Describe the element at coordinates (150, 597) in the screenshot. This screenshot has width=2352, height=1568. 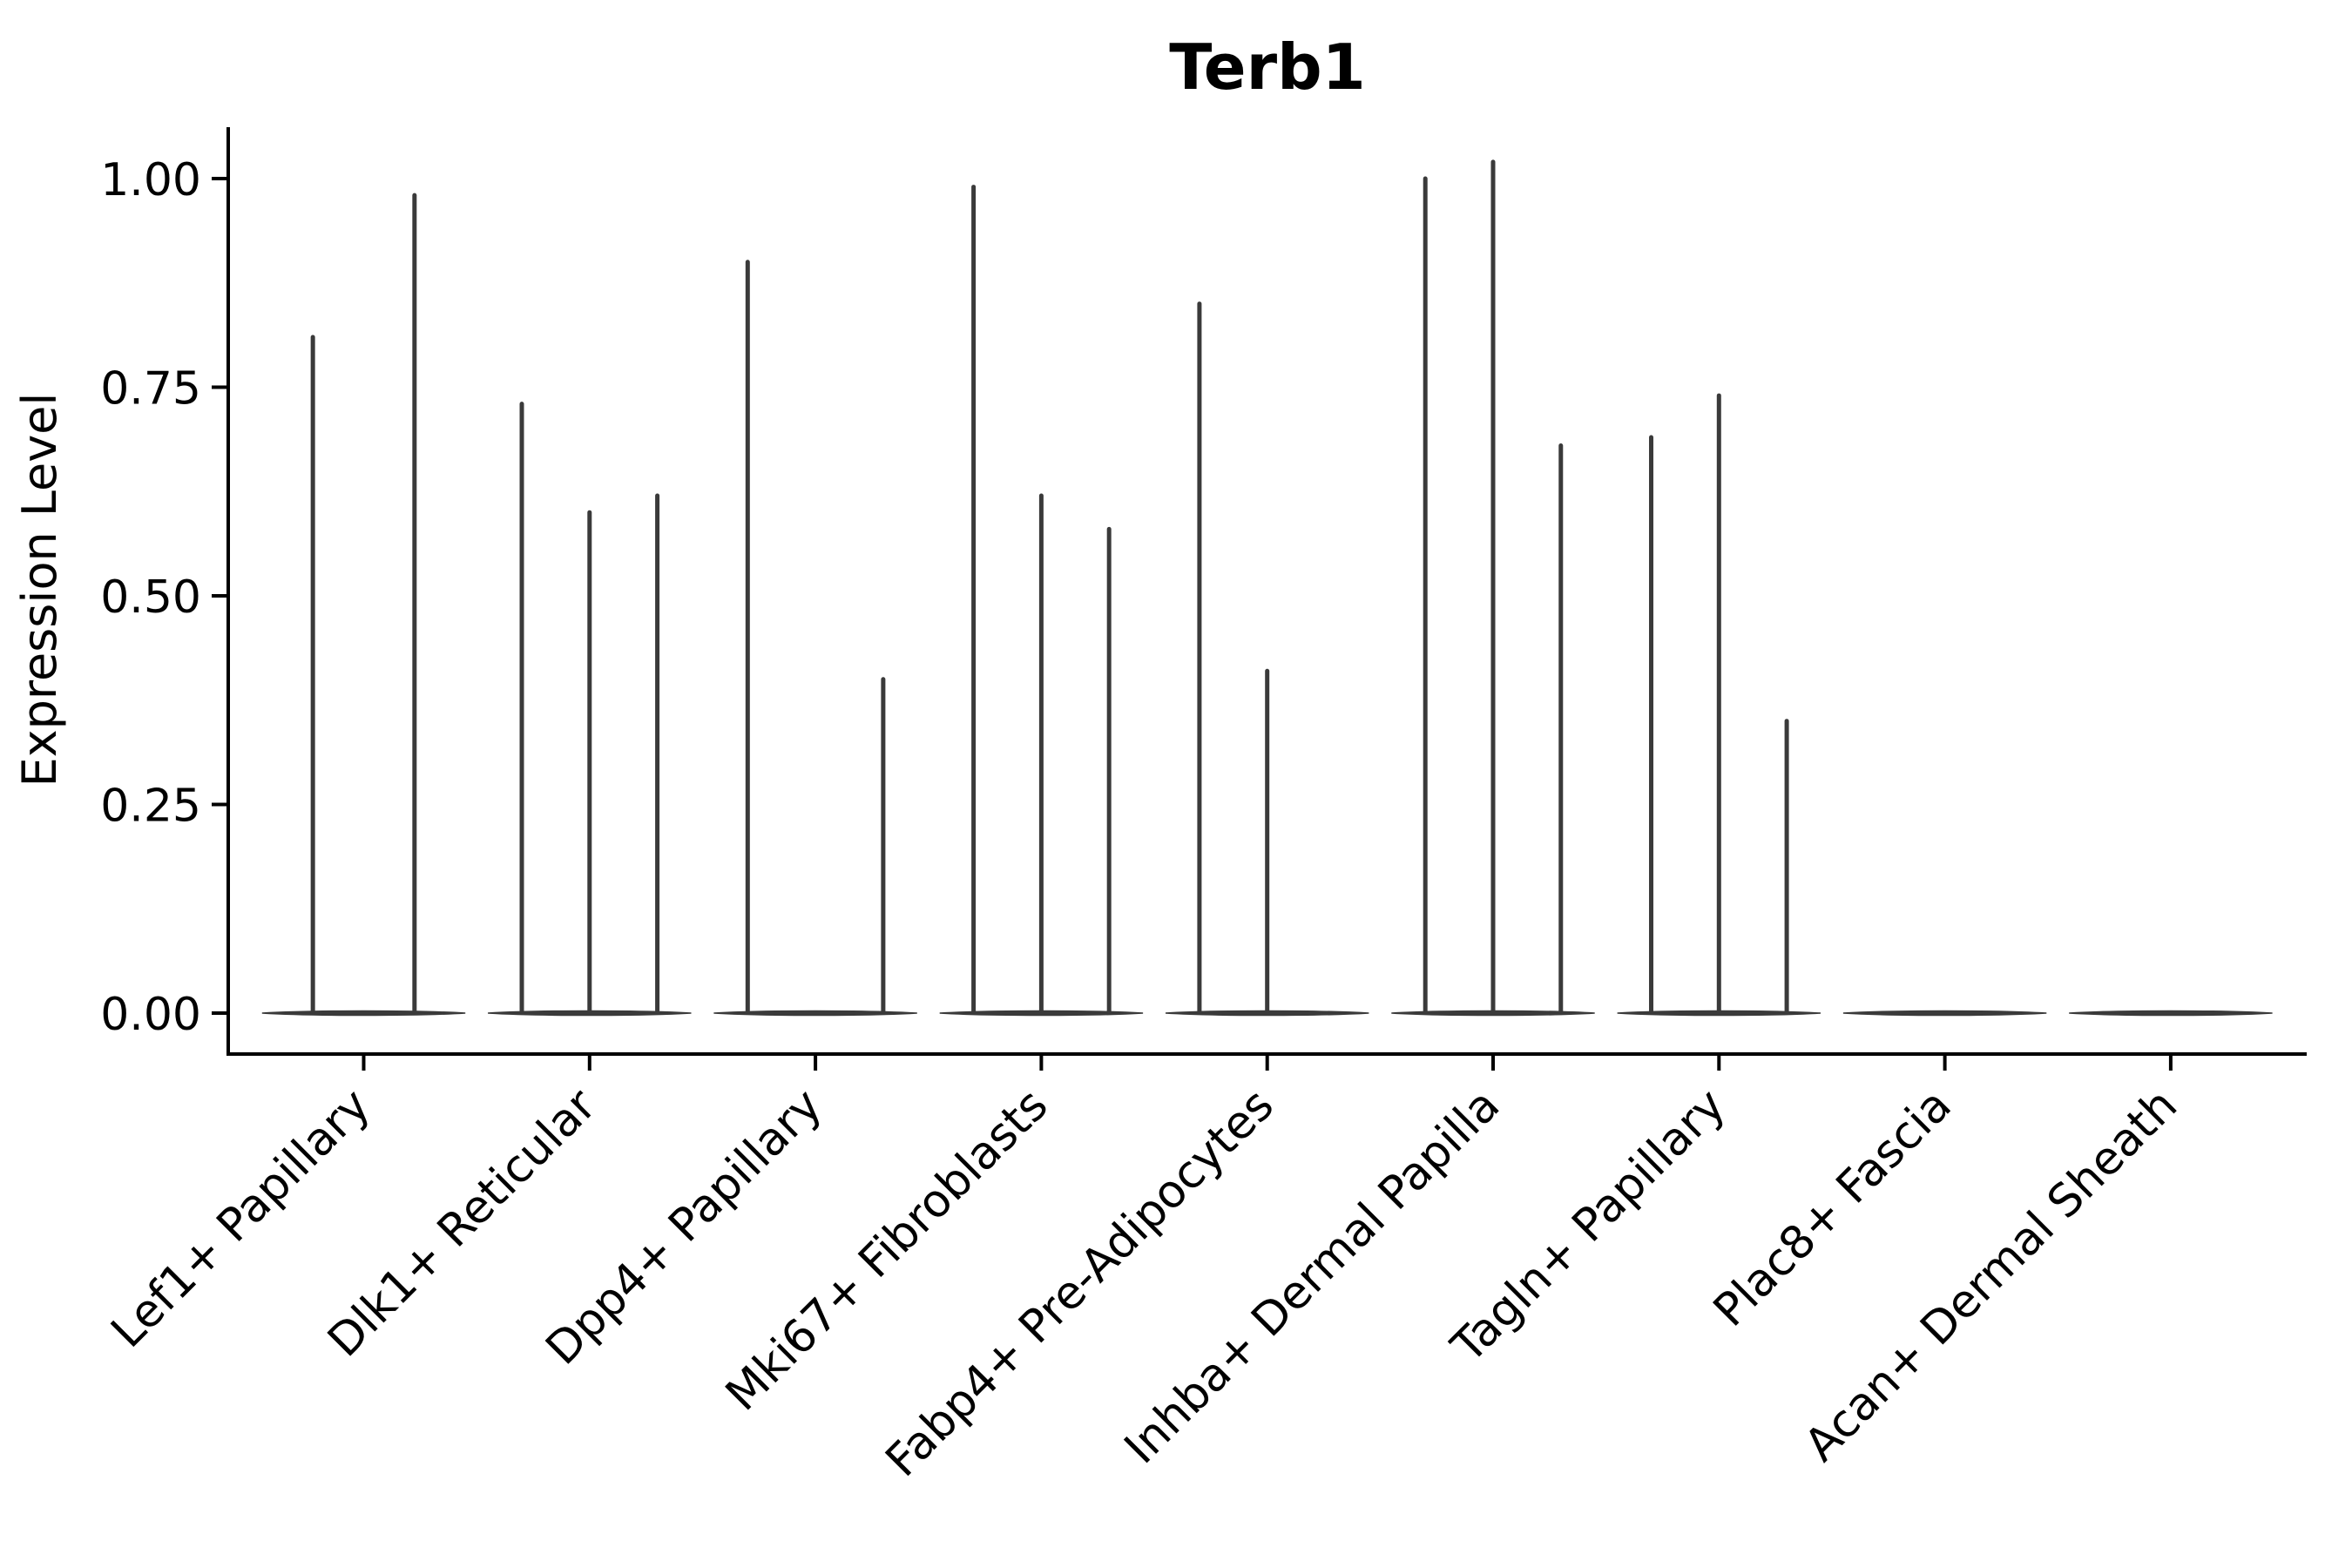
I see `y-tick-label: 0.50` at that location.